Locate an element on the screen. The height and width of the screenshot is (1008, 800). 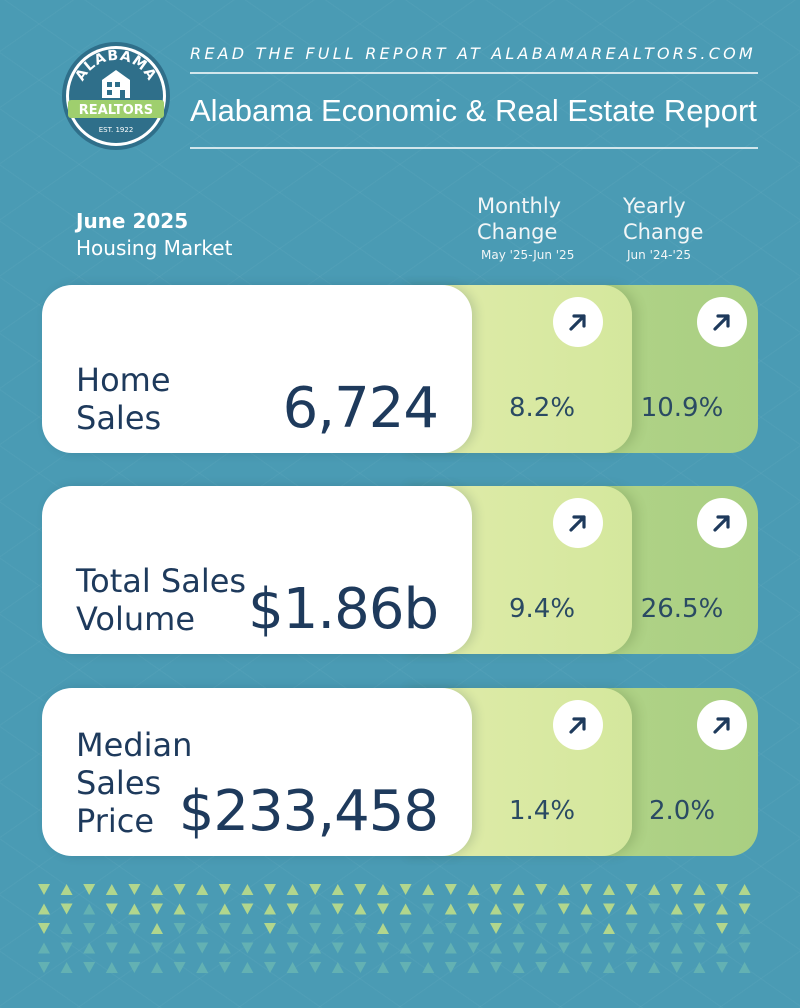
metric-label-line: Sales is located at coordinates (119, 418).